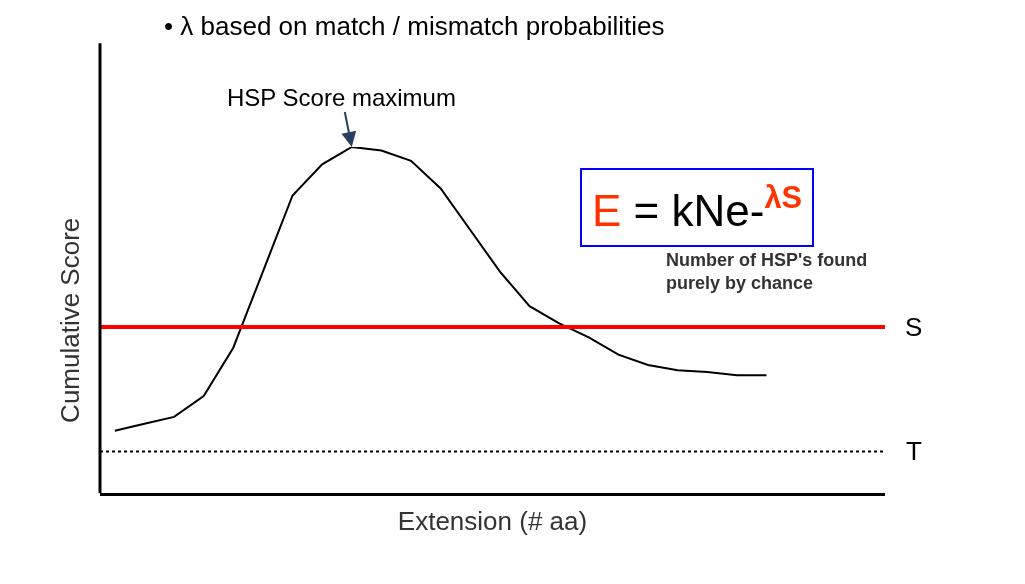  What do you see at coordinates (914, 451) in the screenshot?
I see `ref-line-label: T` at bounding box center [914, 451].